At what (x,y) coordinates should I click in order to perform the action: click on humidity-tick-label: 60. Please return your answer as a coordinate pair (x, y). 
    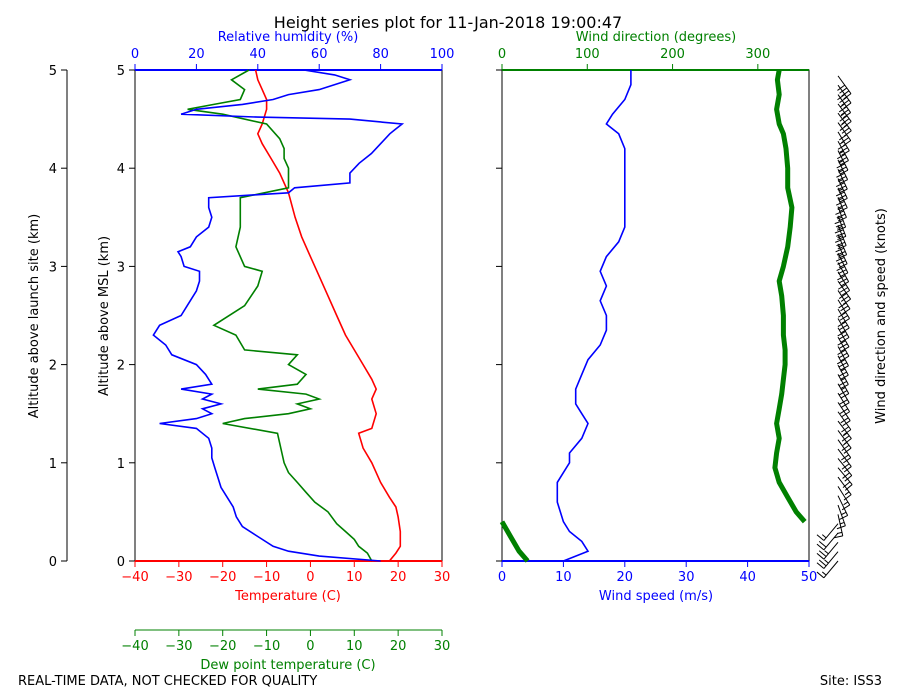
    Looking at the image, I should click on (319, 54).